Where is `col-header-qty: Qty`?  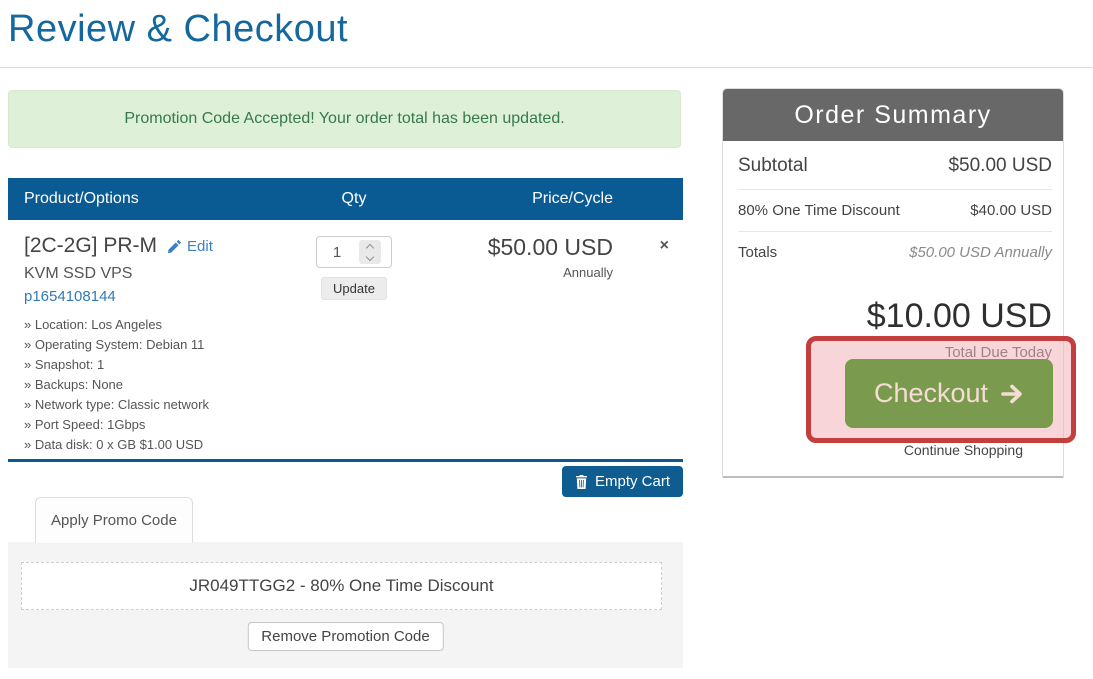
col-header-qty: Qty is located at coordinates (354, 198).